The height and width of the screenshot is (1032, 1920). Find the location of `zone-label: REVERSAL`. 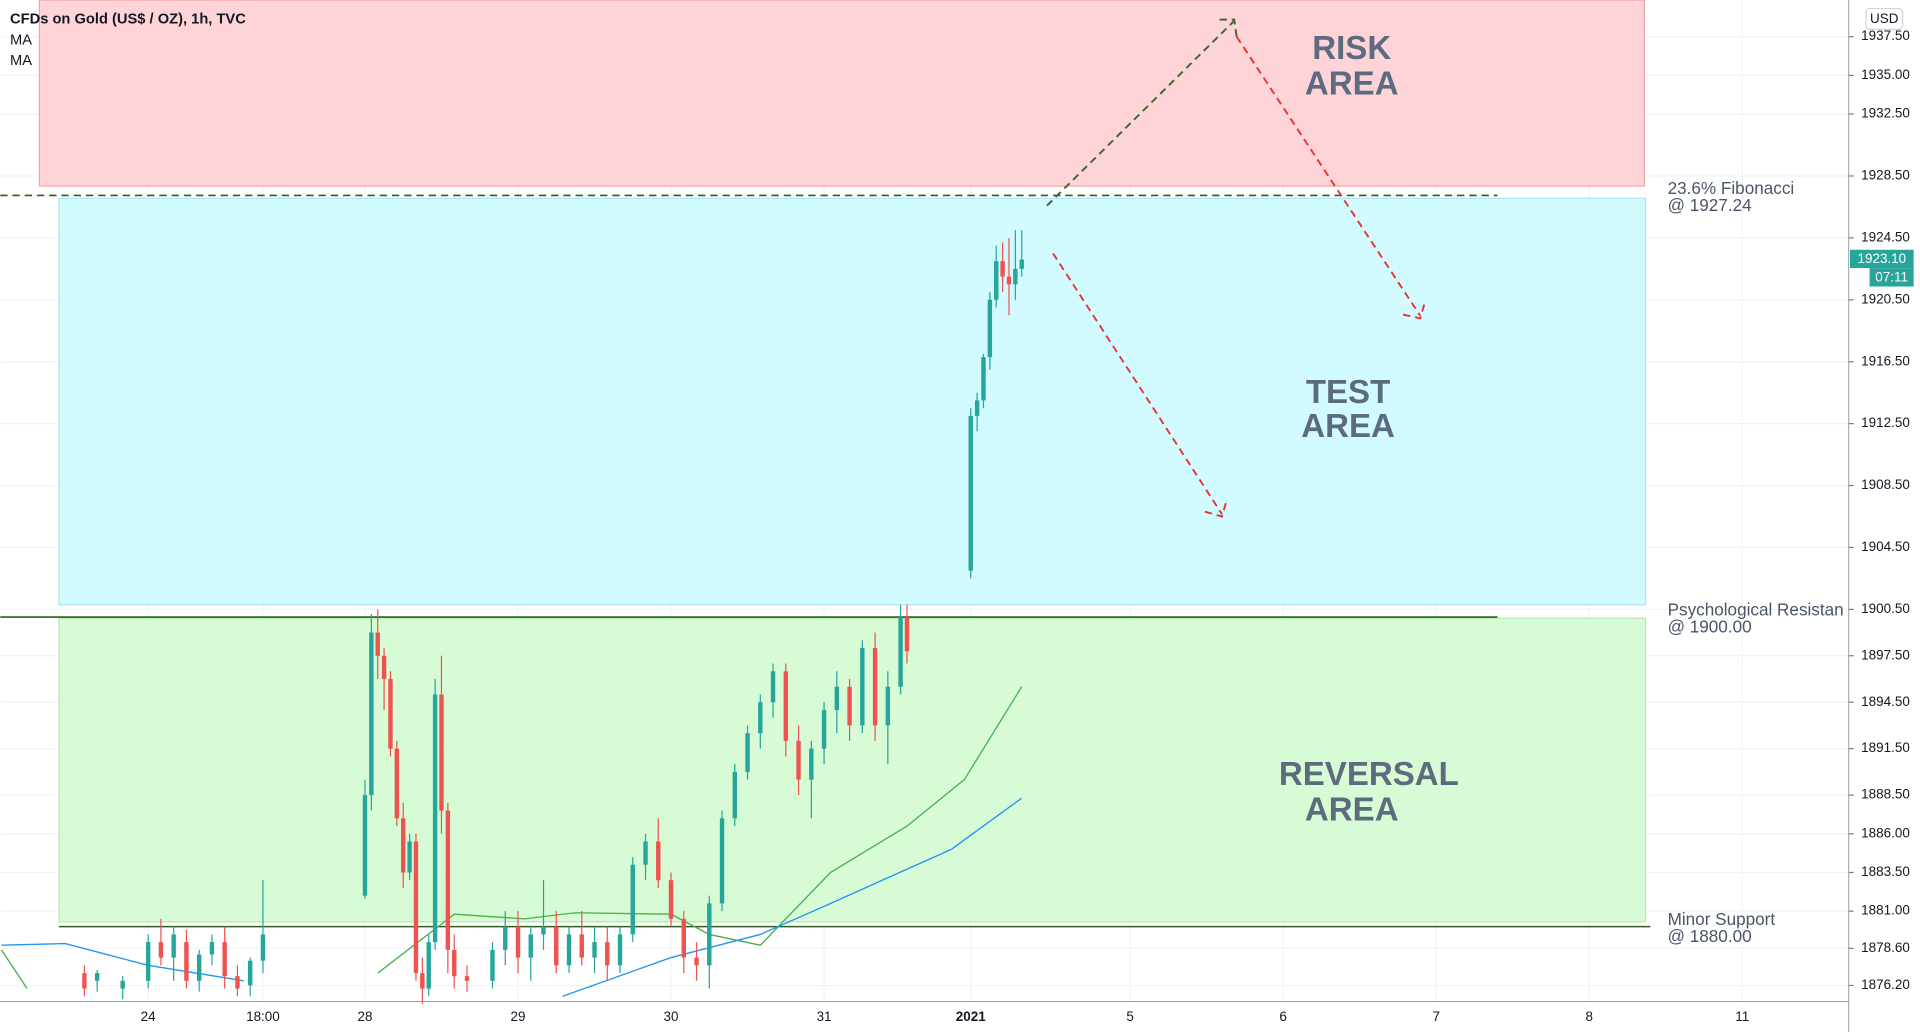

zone-label: REVERSAL is located at coordinates (1369, 774).